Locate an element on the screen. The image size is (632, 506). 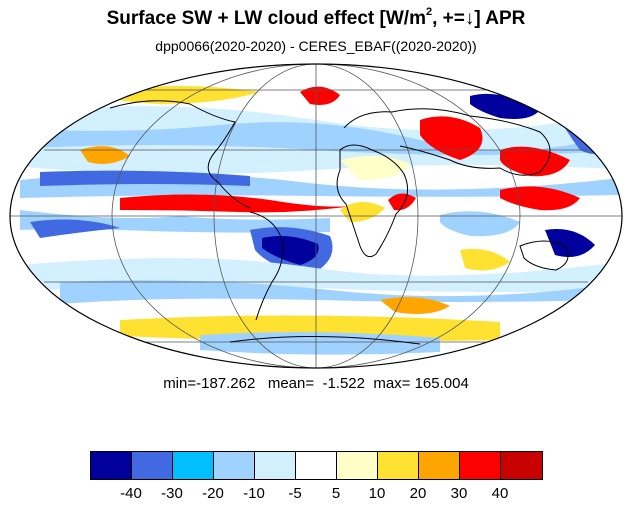
stats-line: min=-187.262 mean= -1.522 max= 165.004 is located at coordinates (316, 383).